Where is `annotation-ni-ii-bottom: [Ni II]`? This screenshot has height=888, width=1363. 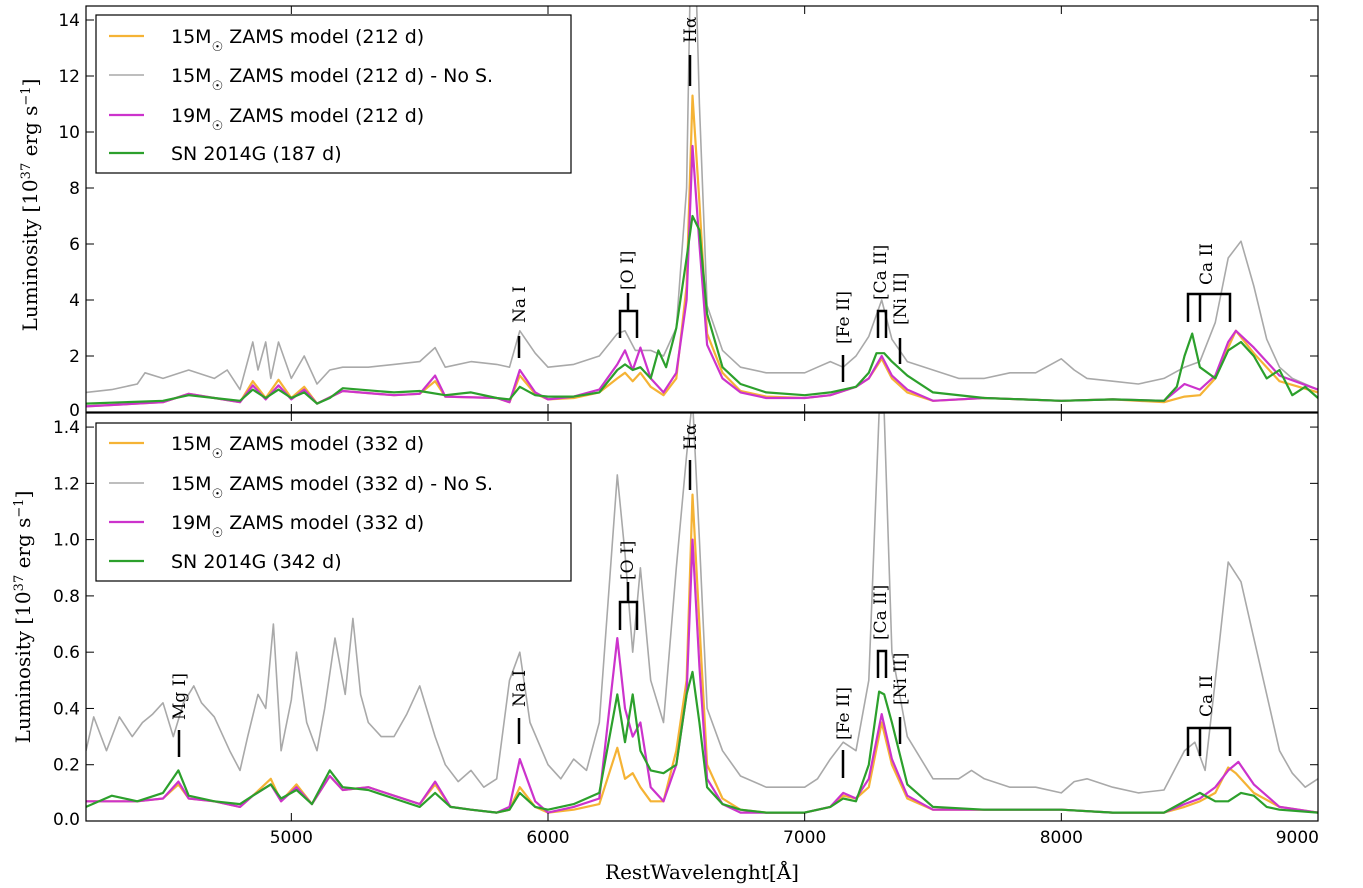
annotation-ni-ii-bottom: [Ni II] is located at coordinates (901, 698).